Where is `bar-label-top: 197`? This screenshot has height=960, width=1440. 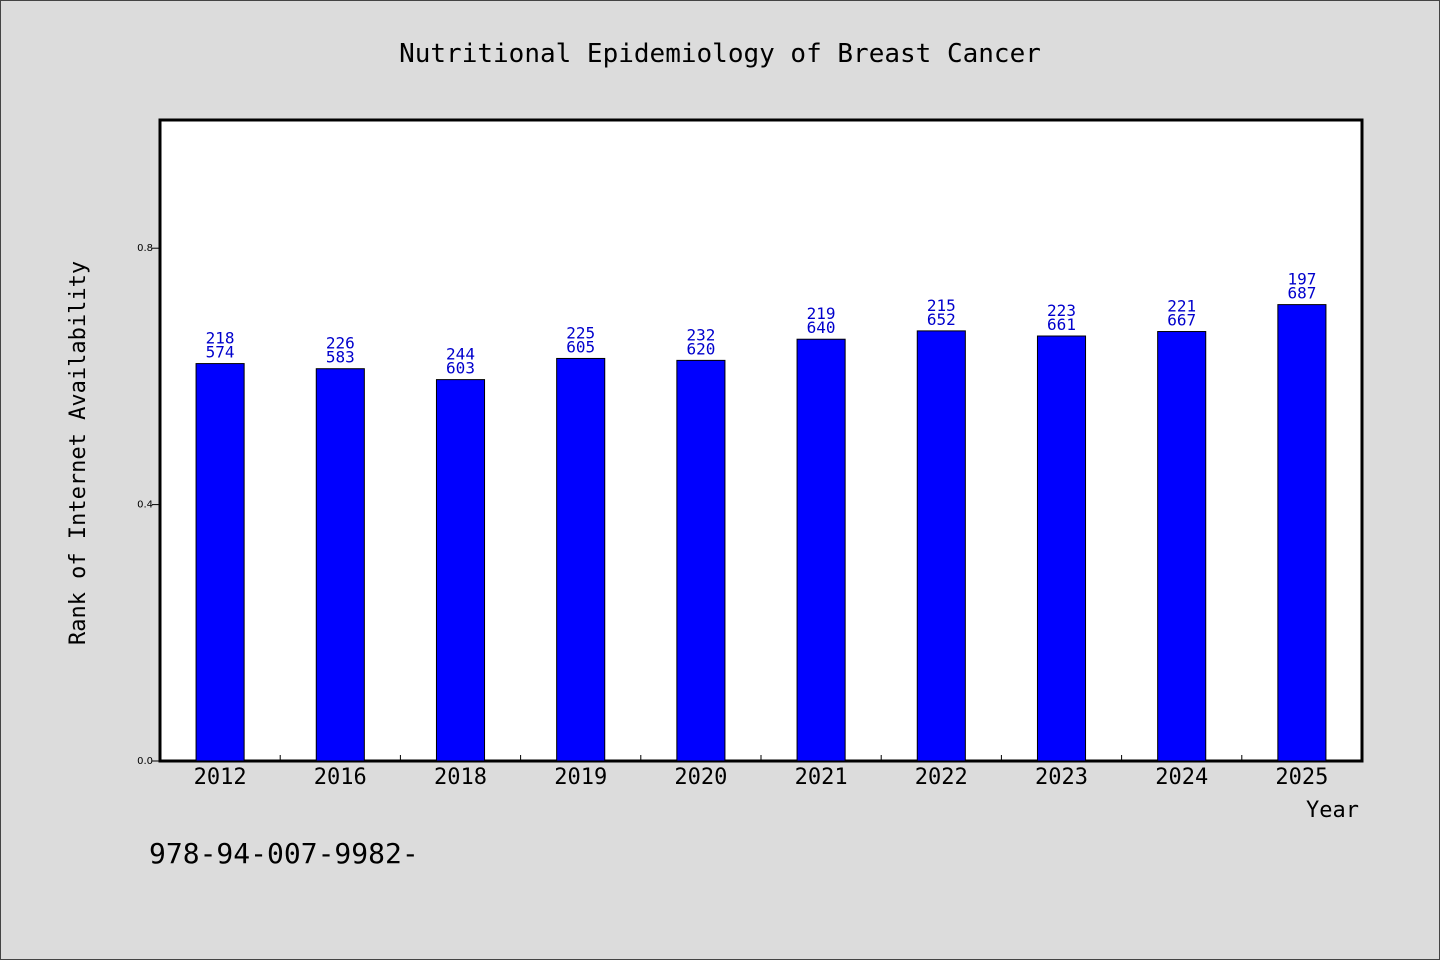 bar-label-top: 197 is located at coordinates (1301, 279).